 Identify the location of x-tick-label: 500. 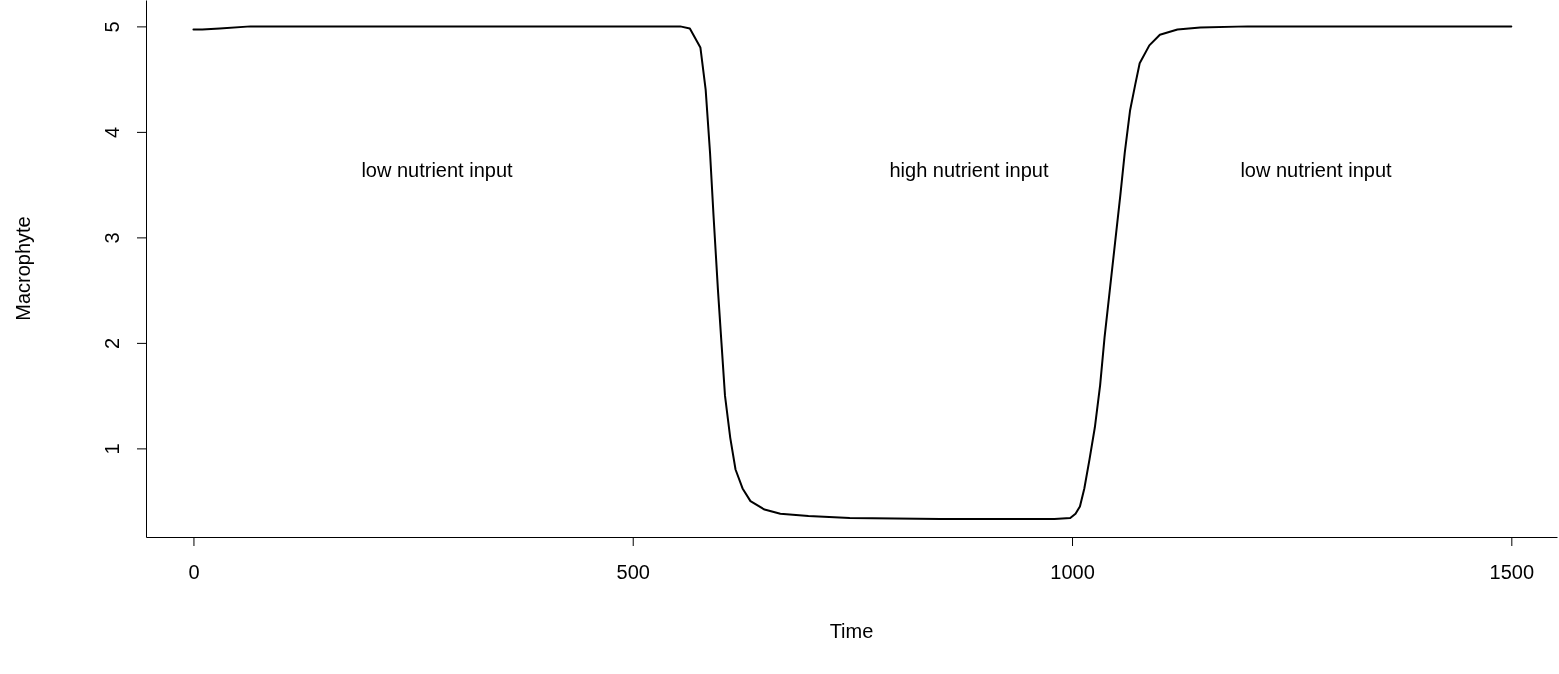
(633, 572).